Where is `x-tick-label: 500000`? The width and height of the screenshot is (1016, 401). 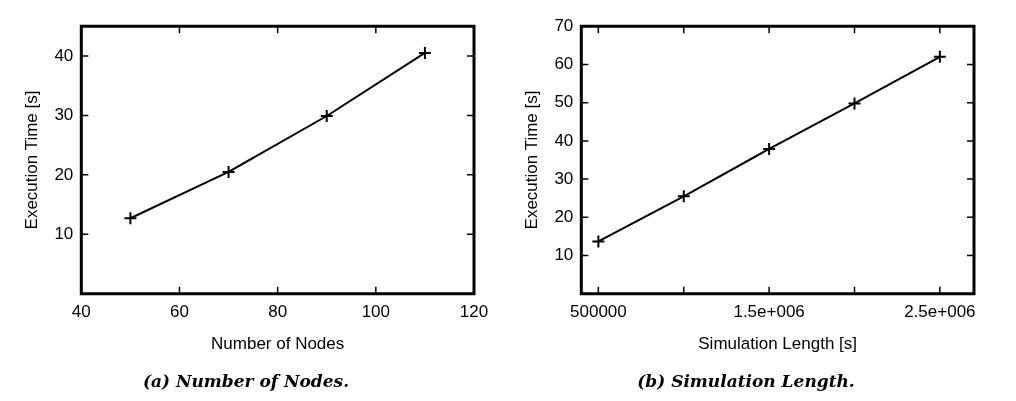
x-tick-label: 500000 is located at coordinates (598, 311).